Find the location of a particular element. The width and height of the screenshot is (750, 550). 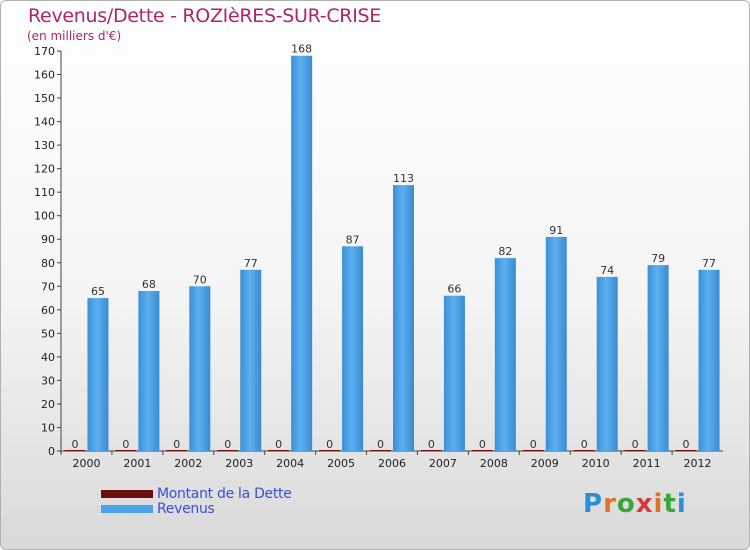

y-tick-label: 80 is located at coordinates (48, 263).